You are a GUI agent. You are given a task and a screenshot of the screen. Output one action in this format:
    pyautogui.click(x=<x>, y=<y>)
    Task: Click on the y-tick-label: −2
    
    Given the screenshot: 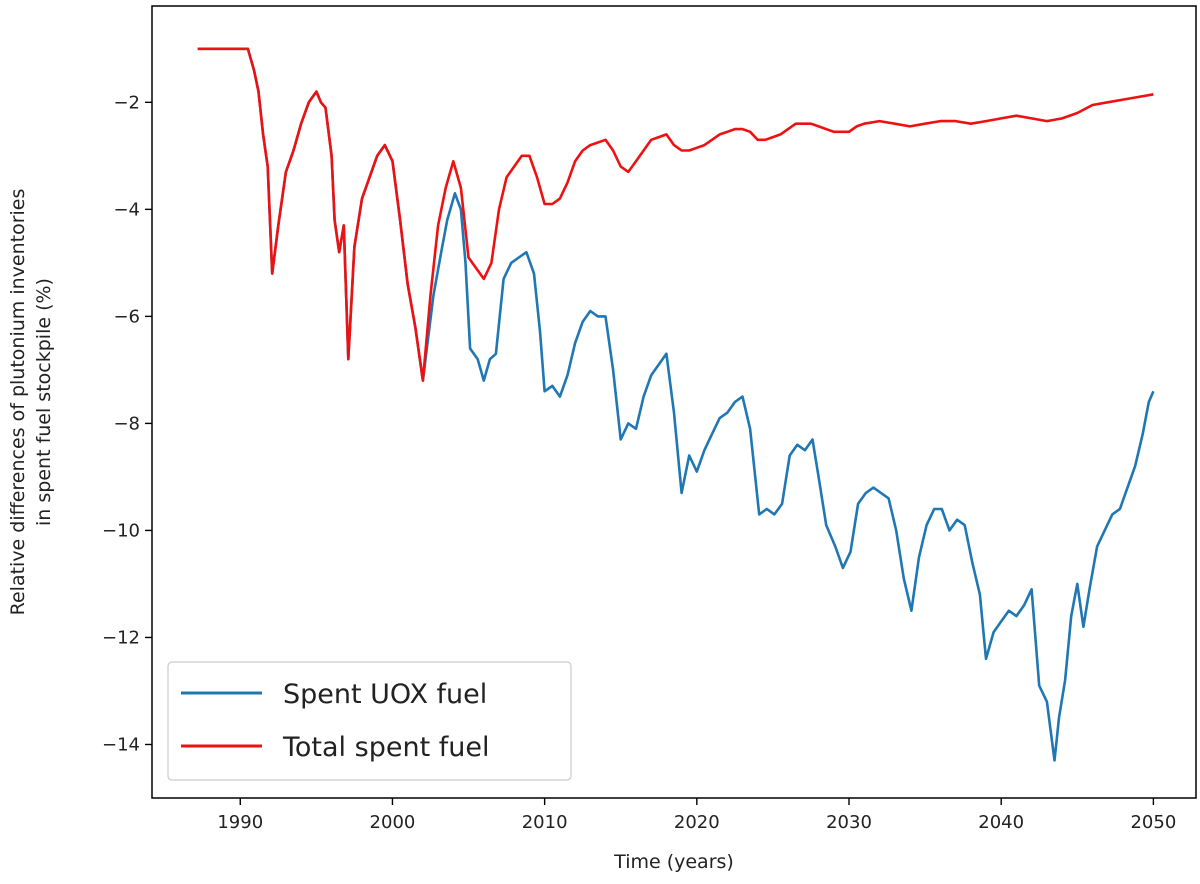 What is the action you would take?
    pyautogui.click(x=126, y=102)
    